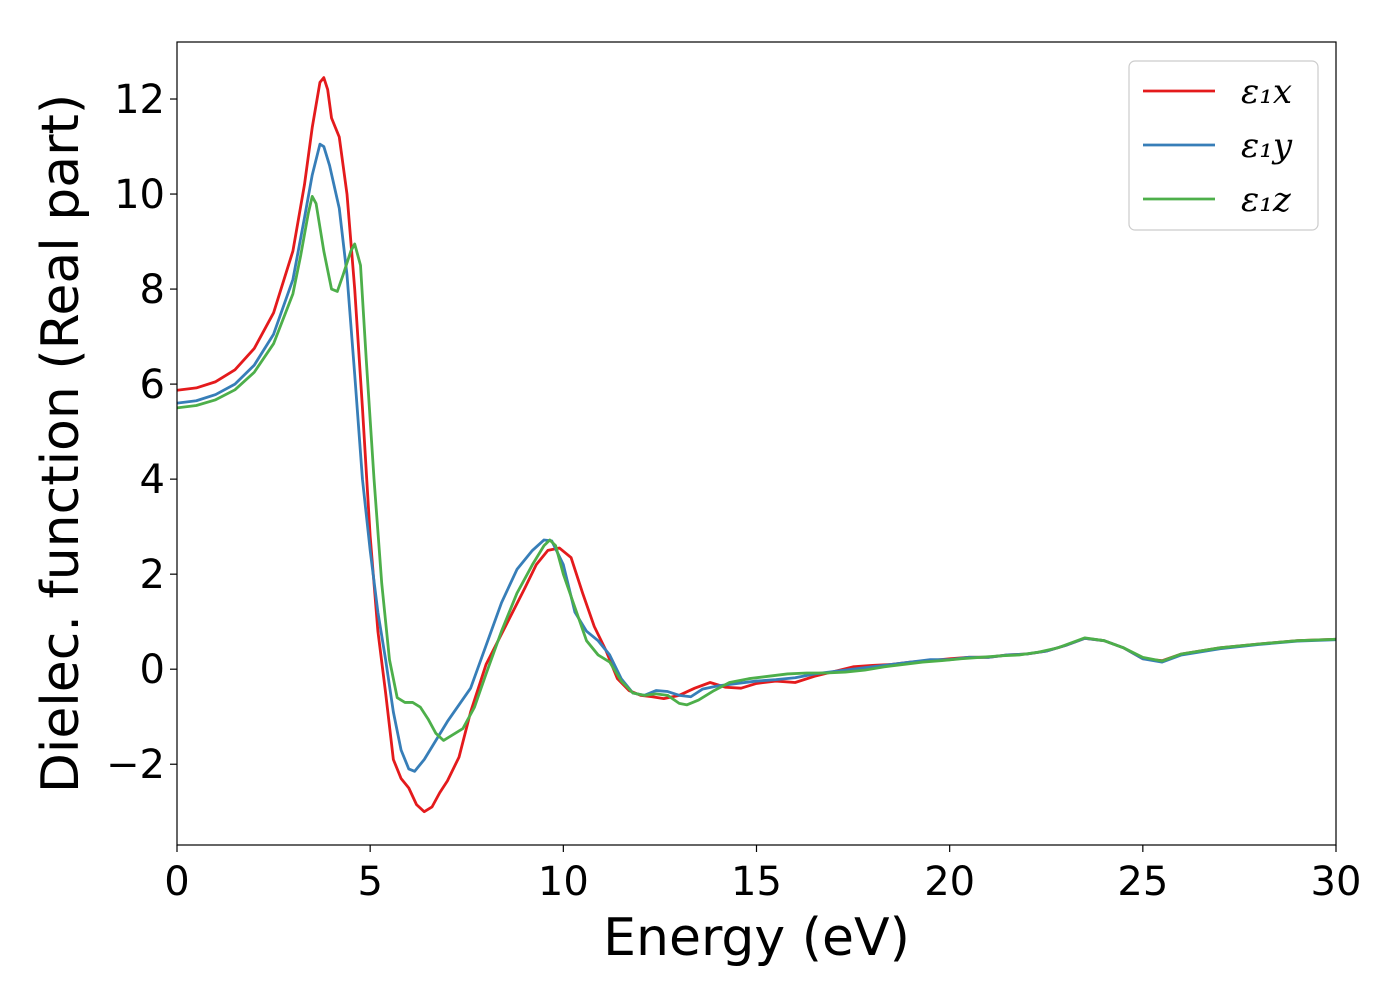 This screenshot has height=1004, width=1400. Describe the element at coordinates (176, 882) in the screenshot. I see `x-tick-label: 0` at that location.